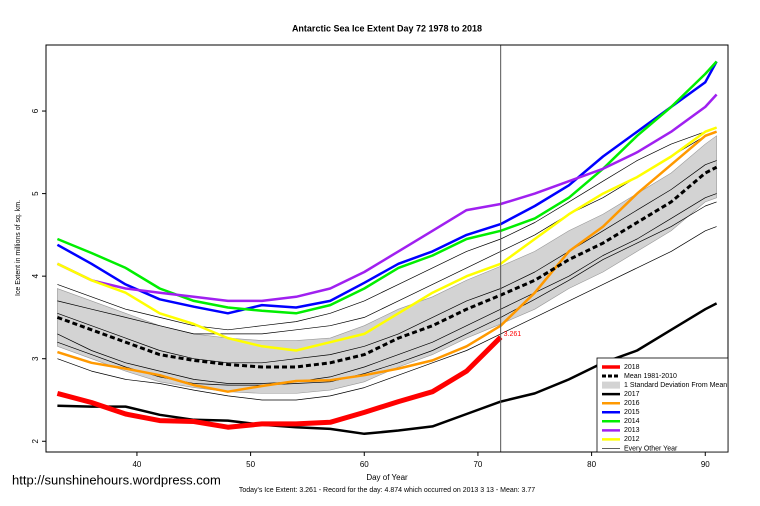  Describe the element at coordinates (18, 248) in the screenshot. I see `y-axis-label: Ice Extent in millions of sq. km.` at that location.